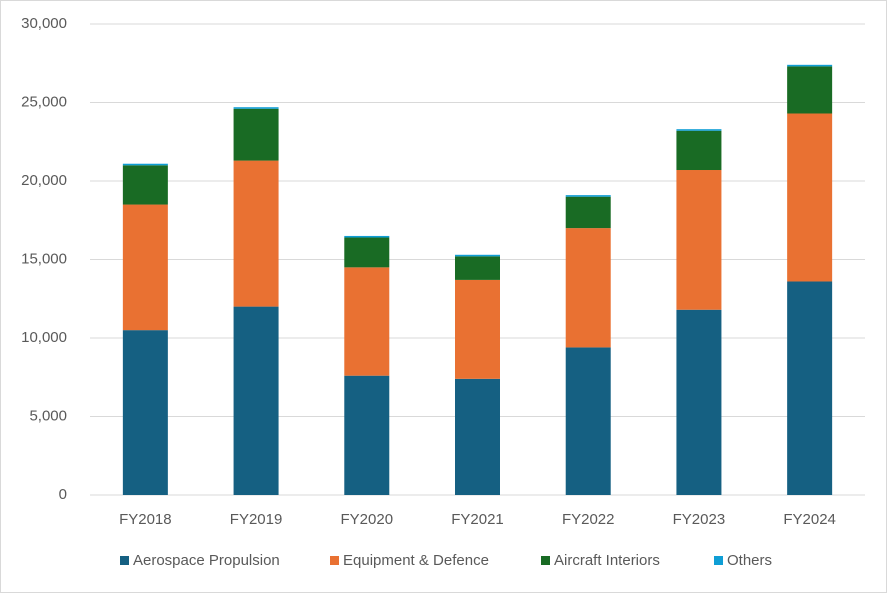 Image resolution: width=887 pixels, height=593 pixels. I want to click on x-tick-label: FY2022, so click(588, 519).